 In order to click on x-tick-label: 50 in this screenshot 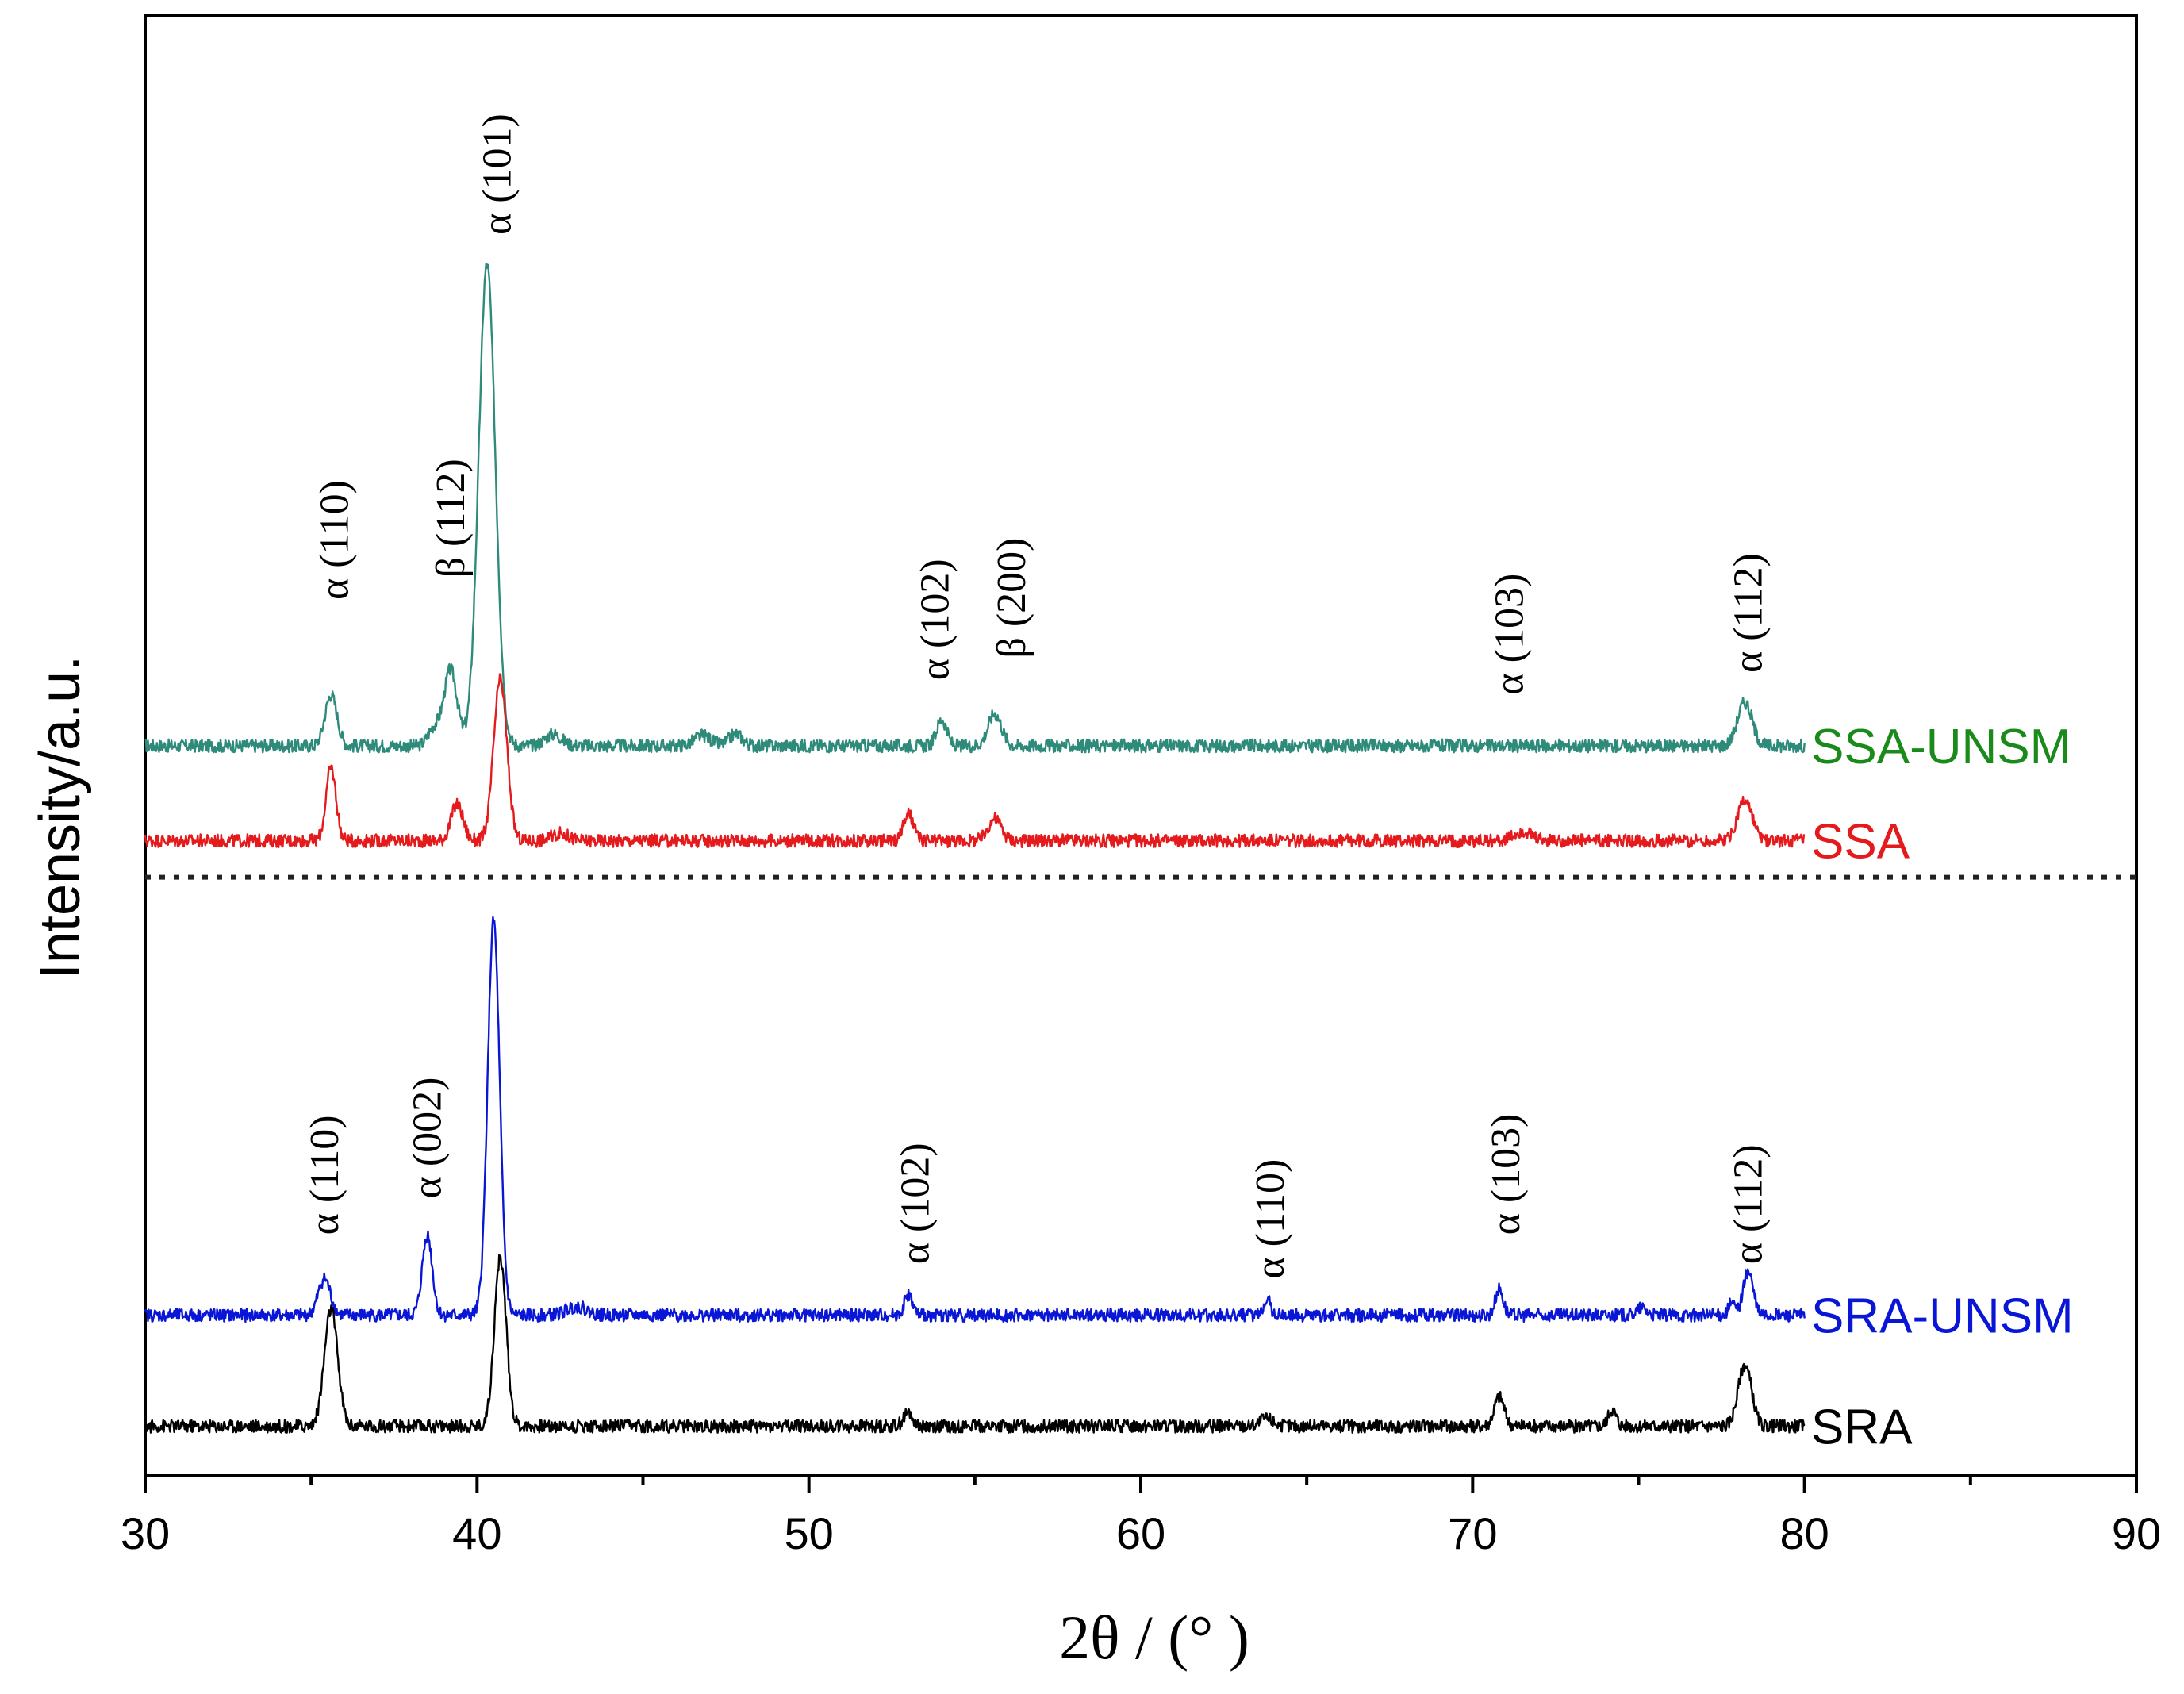, I will do `click(809, 1533)`.